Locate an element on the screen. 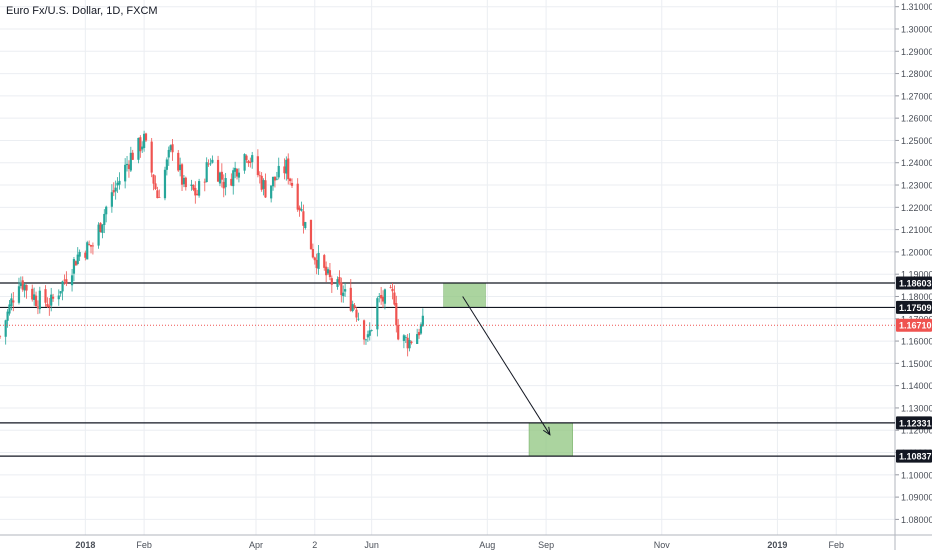 This screenshot has width=932, height=550. projection-arrow-line is located at coordinates (506, 365).